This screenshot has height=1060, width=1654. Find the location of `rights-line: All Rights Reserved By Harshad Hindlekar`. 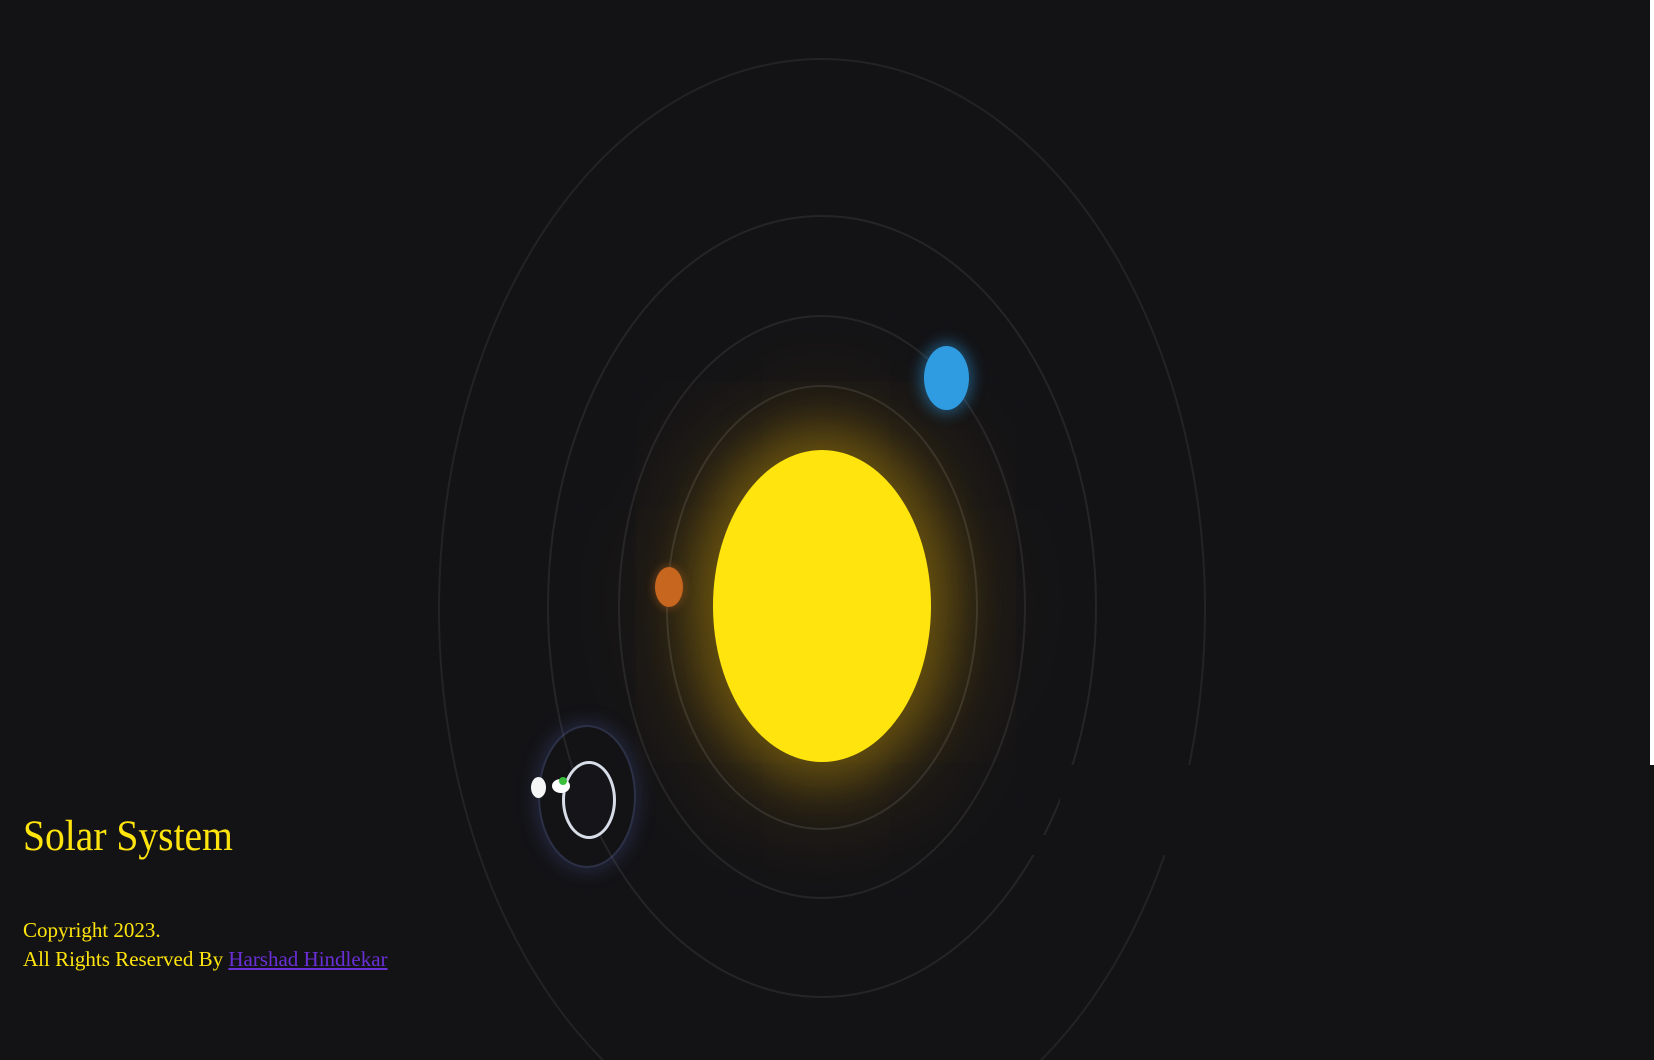

rights-line: All Rights Reserved By Harshad Hindlekar is located at coordinates (205, 959).